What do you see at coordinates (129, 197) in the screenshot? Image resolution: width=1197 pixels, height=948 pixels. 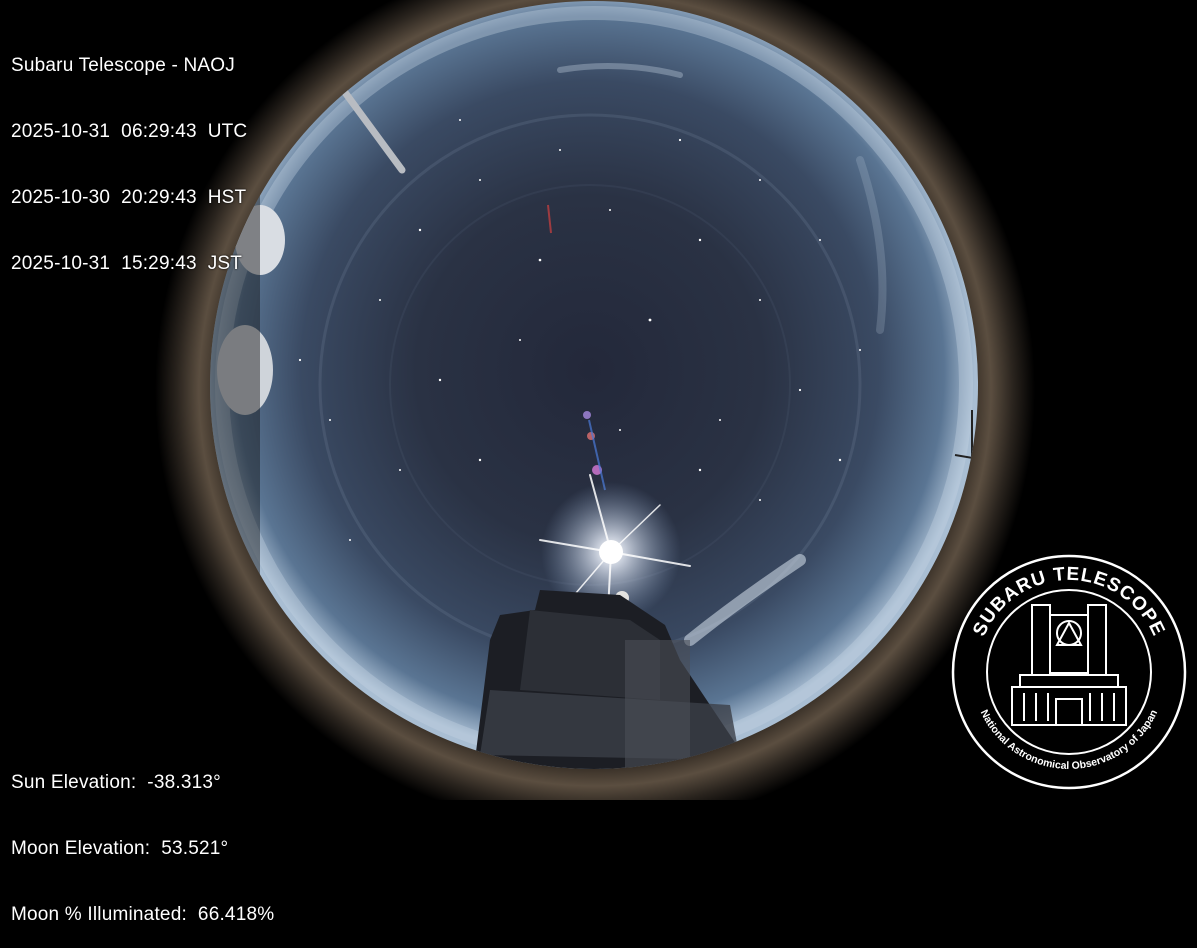 I see `timestamp-hst: 2025-10-30 20:29:43 HST` at bounding box center [129, 197].